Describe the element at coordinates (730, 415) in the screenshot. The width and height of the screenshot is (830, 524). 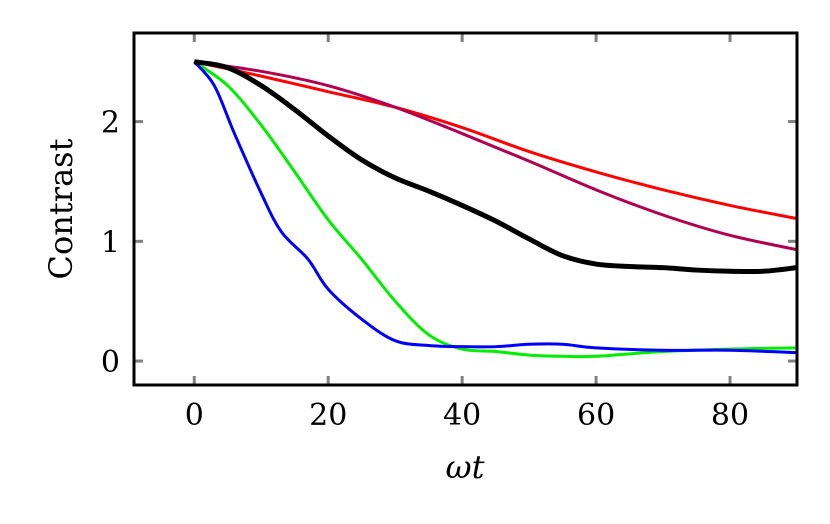
I see `x-tick-label: 80` at that location.